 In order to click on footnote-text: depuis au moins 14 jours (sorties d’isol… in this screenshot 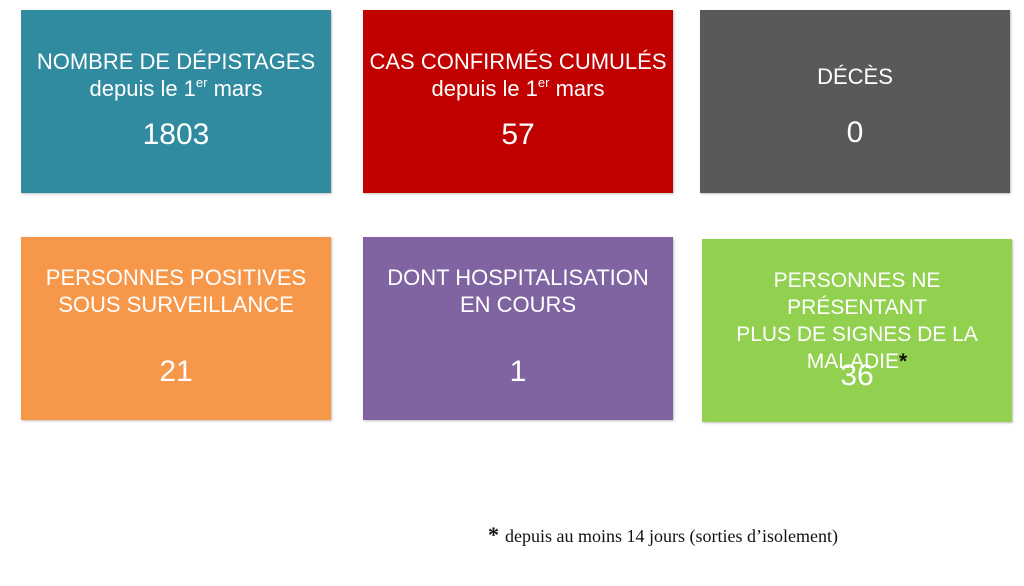, I will do `click(671, 536)`.